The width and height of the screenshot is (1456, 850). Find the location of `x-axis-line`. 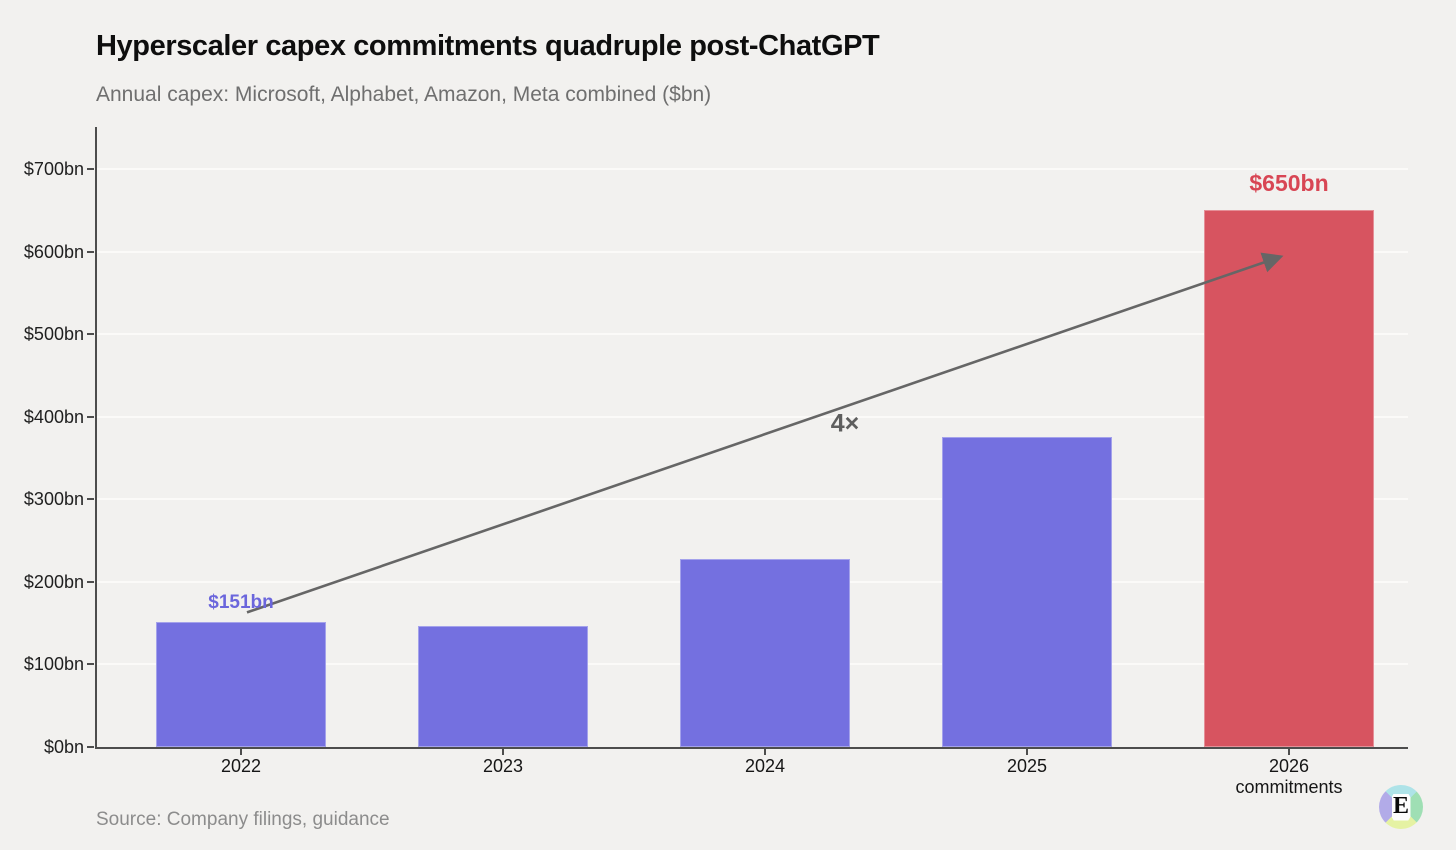

x-axis-line is located at coordinates (751, 748).